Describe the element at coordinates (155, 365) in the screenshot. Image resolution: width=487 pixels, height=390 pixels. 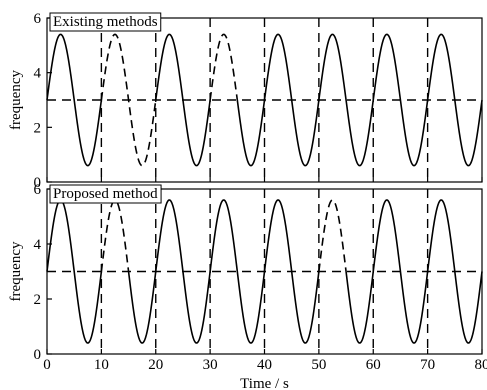
I see `x-tick-label: 20` at that location.